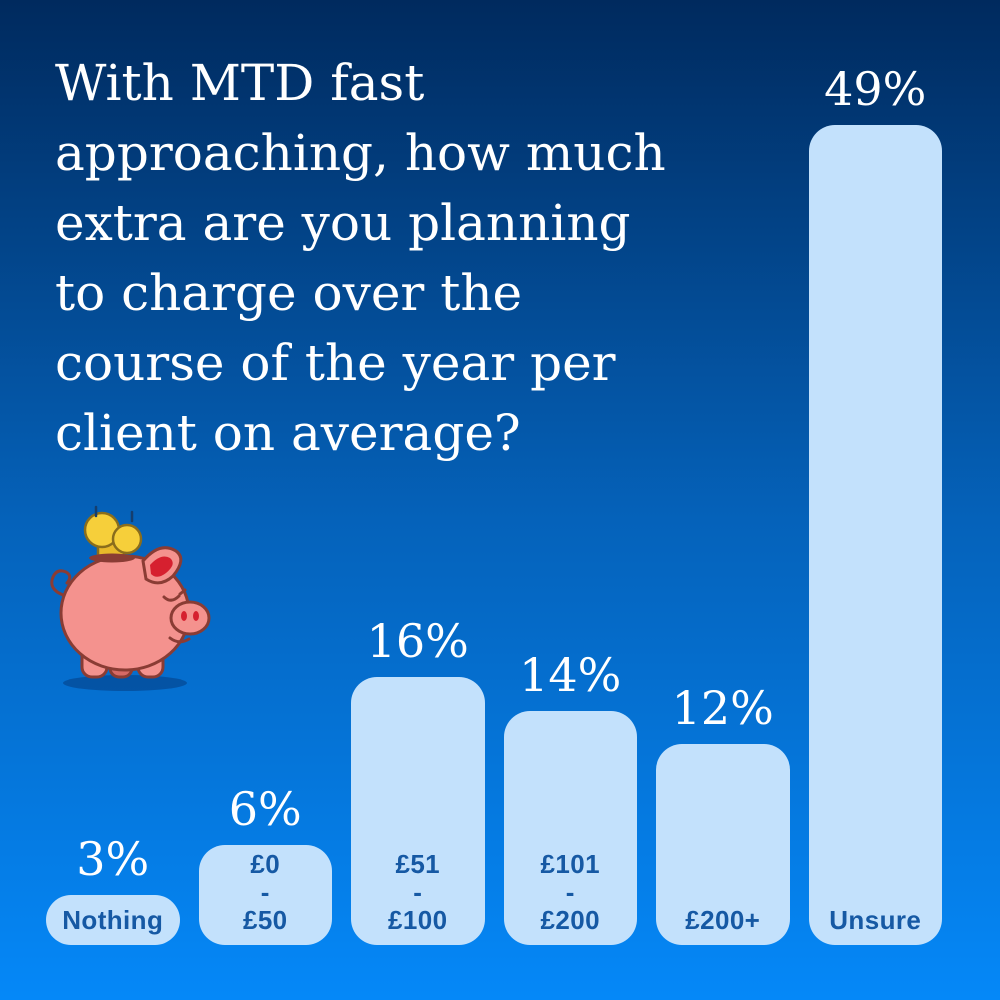 The image size is (1000, 1000). I want to click on bar: Unsure, so click(875, 535).